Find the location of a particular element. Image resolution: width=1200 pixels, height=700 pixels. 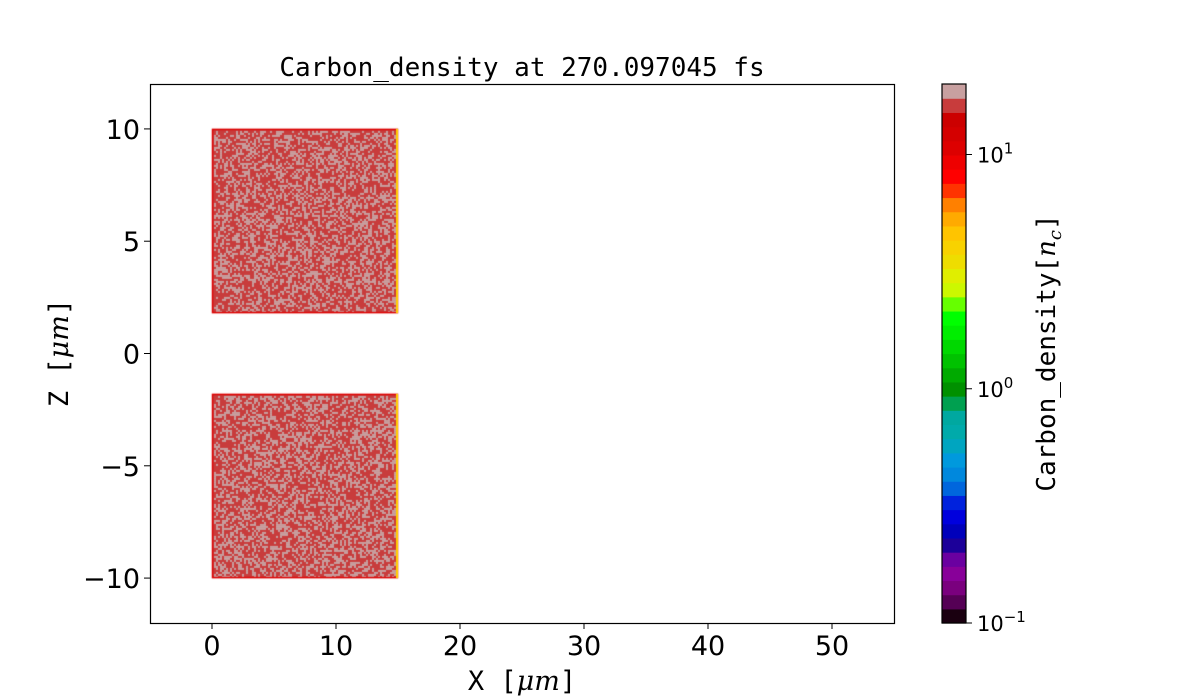

colorbar-tick-label: 10⁰ is located at coordinates (995, 388).